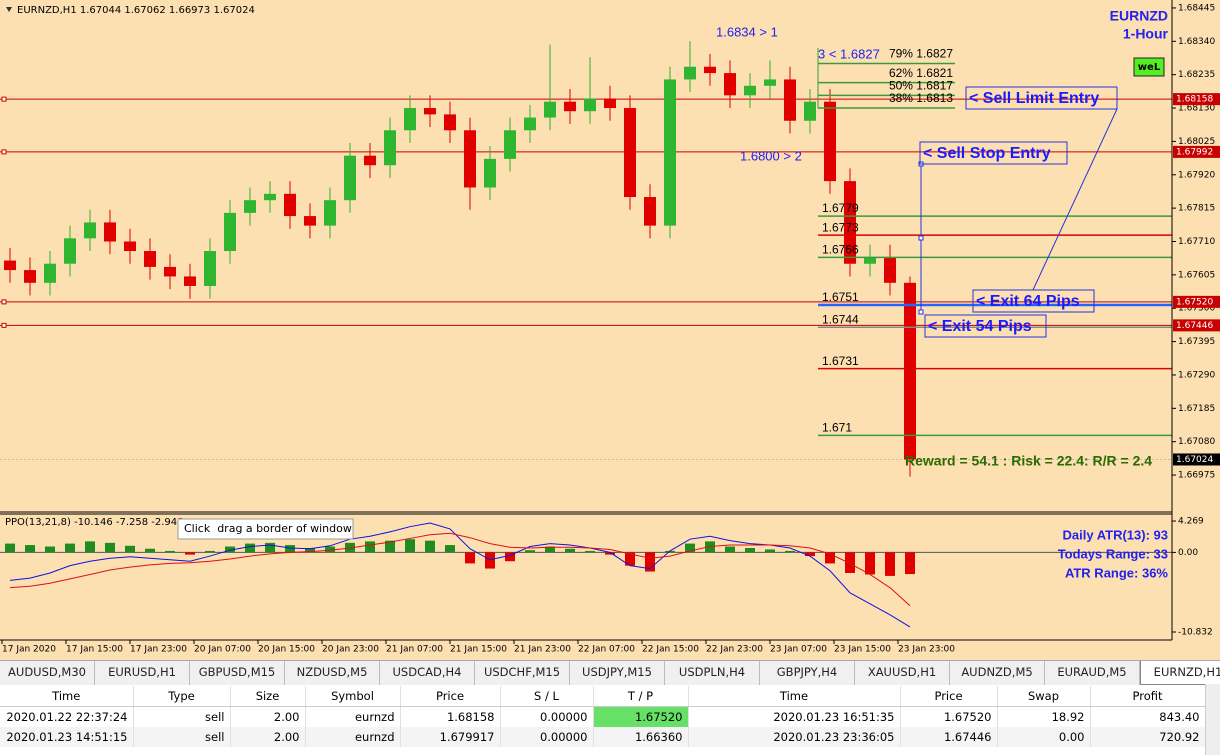 The width and height of the screenshot is (1220, 755). What do you see at coordinates (222, 650) in the screenshot?
I see `x-tick-label: 20 Jan 07:00` at bounding box center [222, 650].